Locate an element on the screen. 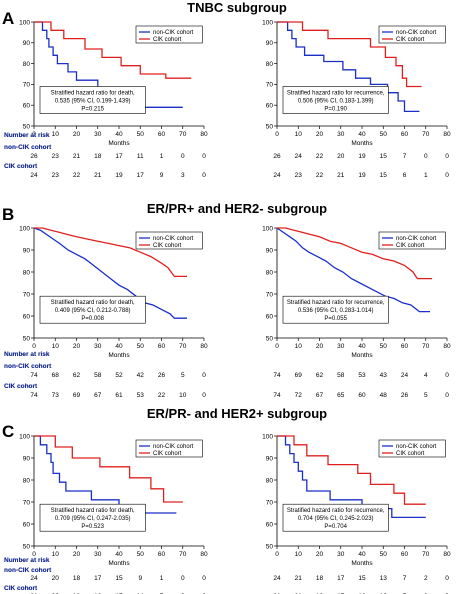 Image resolution: width=474 pixels, height=594 pixels. hazard-ratio-text: 0.506 (95% CI, 0.183-1.399) is located at coordinates (336, 101).